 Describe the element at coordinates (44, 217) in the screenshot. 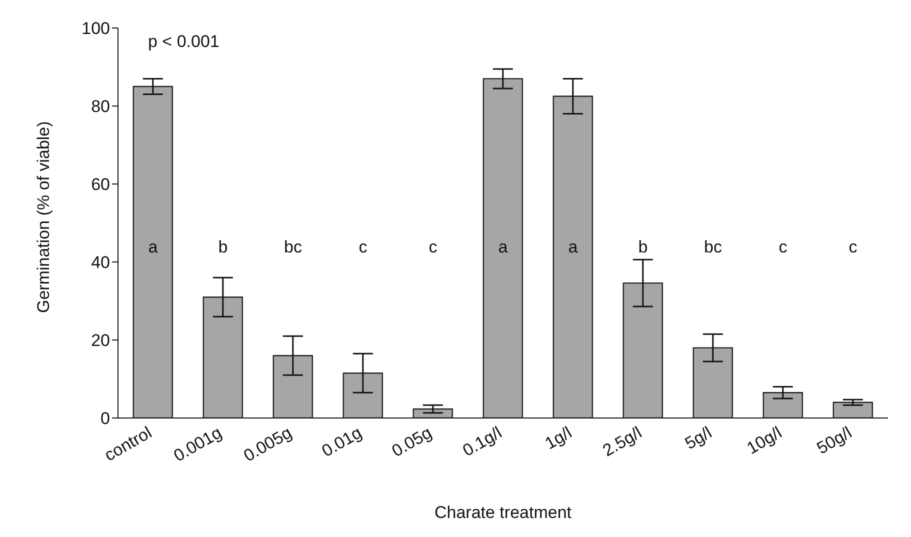

I see `y-axis-title: Germination (% of viable)` at that location.